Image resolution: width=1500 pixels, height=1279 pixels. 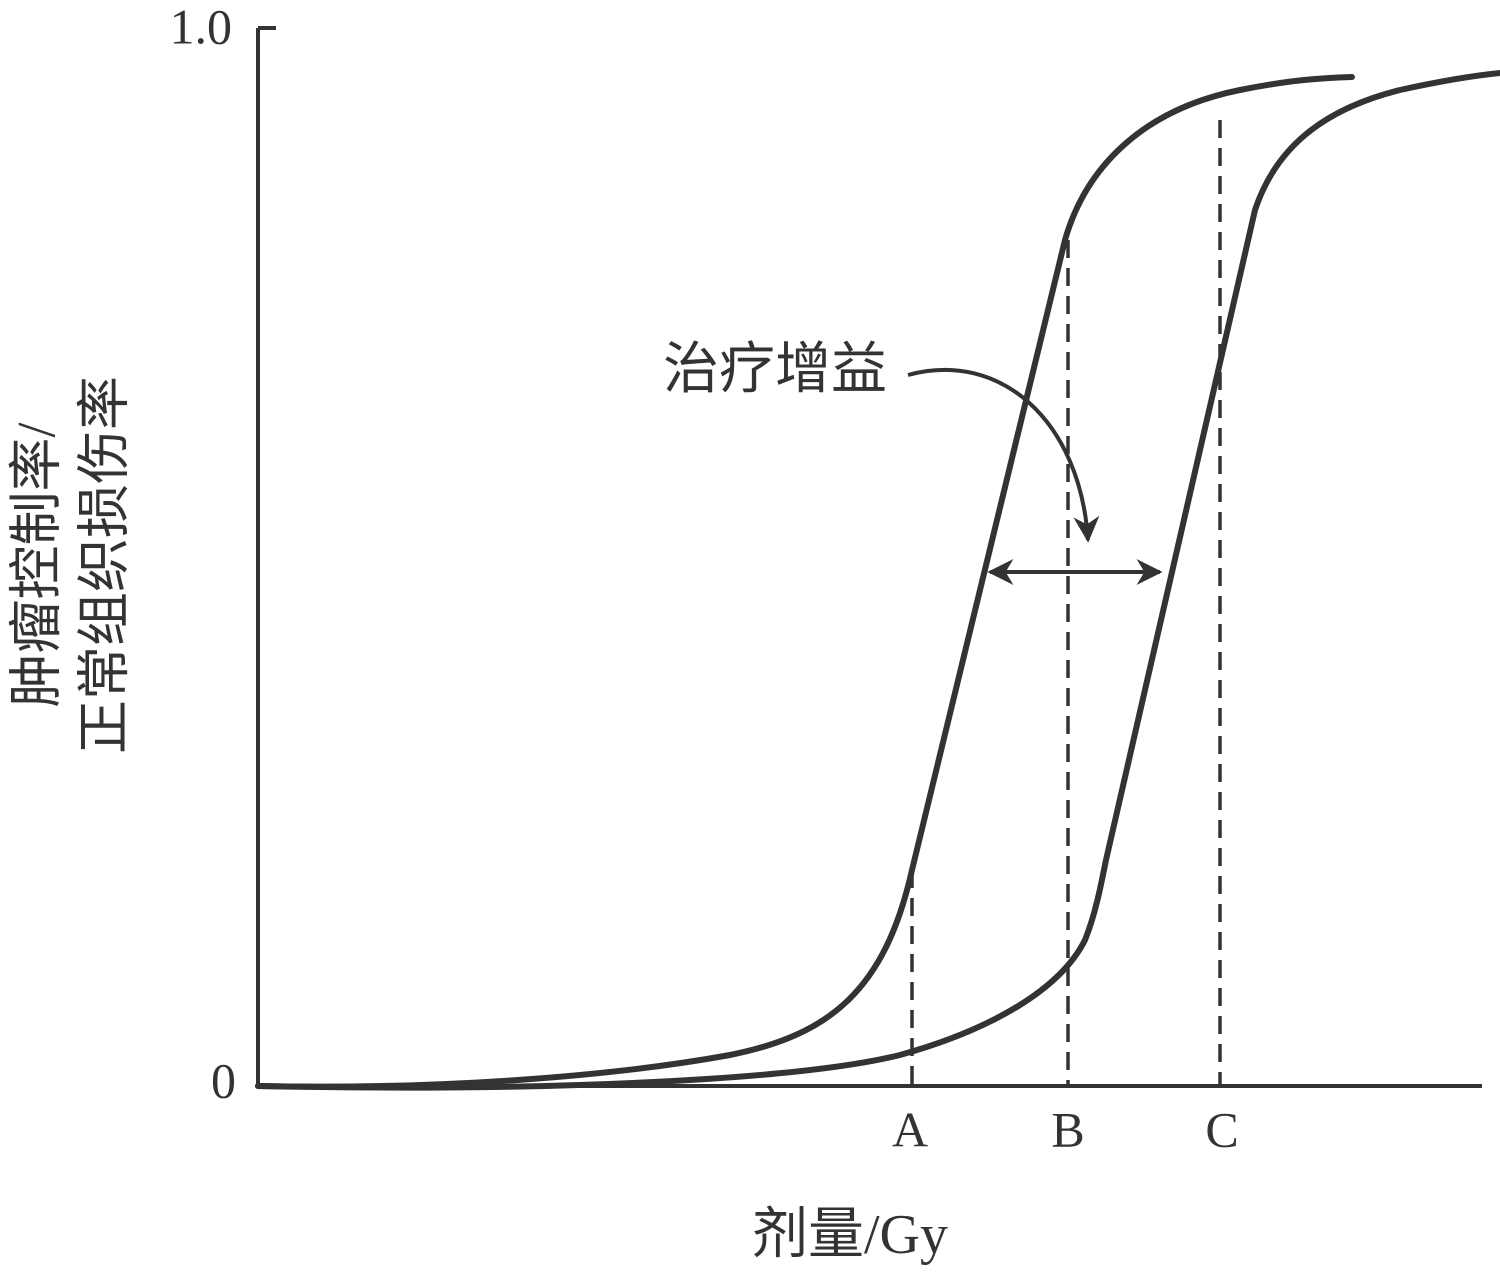 I want to click on y-axis-label: 正常组织损伤率, so click(x=104, y=565).